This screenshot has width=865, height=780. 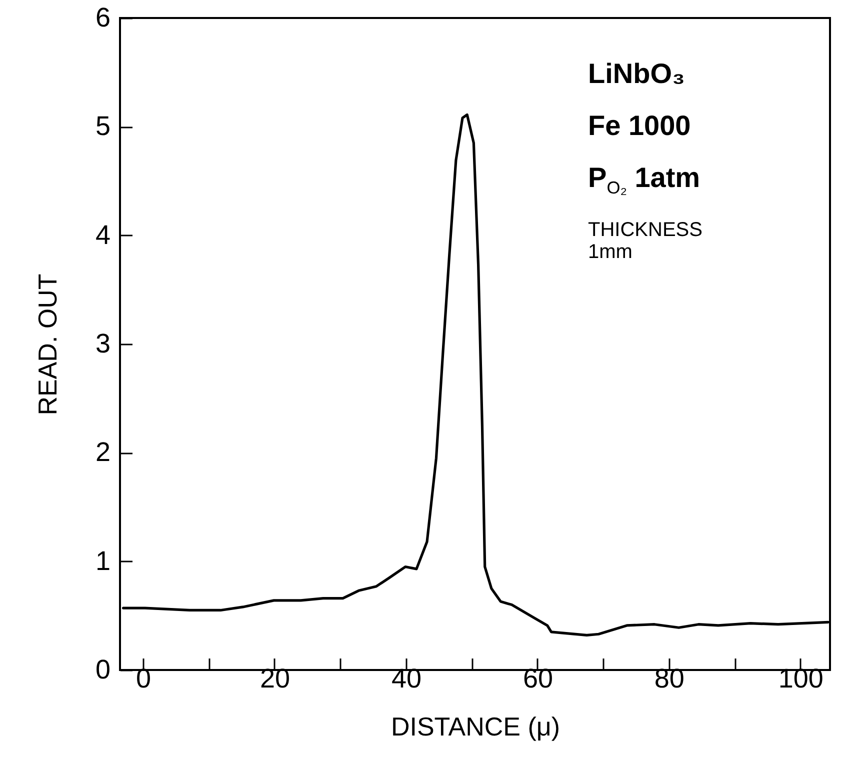 What do you see at coordinates (47, 345) in the screenshot?
I see `y-axis-title: READ. OUT` at bounding box center [47, 345].